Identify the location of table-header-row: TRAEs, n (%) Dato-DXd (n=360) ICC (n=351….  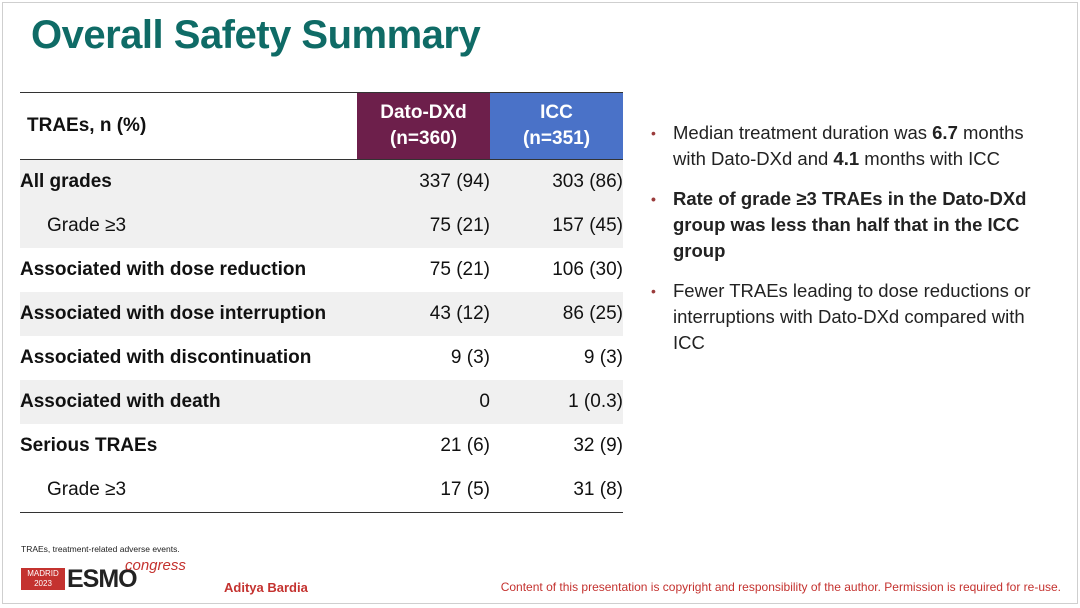
(321, 126).